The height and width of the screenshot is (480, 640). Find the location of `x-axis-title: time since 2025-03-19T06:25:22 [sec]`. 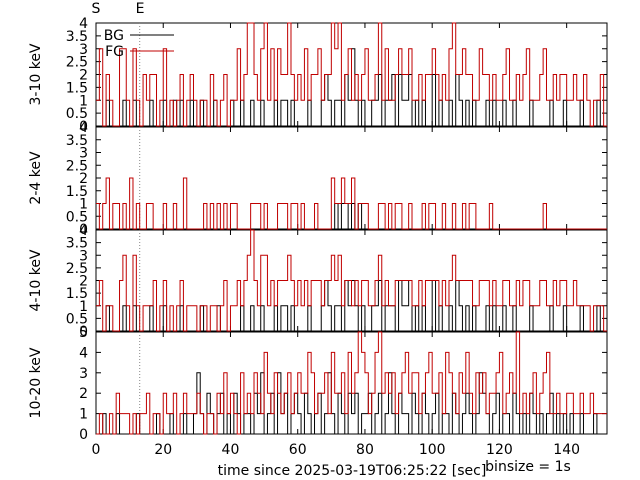

x-axis-title: time since 2025-03-19T06:25:22 [sec] is located at coordinates (352, 471).